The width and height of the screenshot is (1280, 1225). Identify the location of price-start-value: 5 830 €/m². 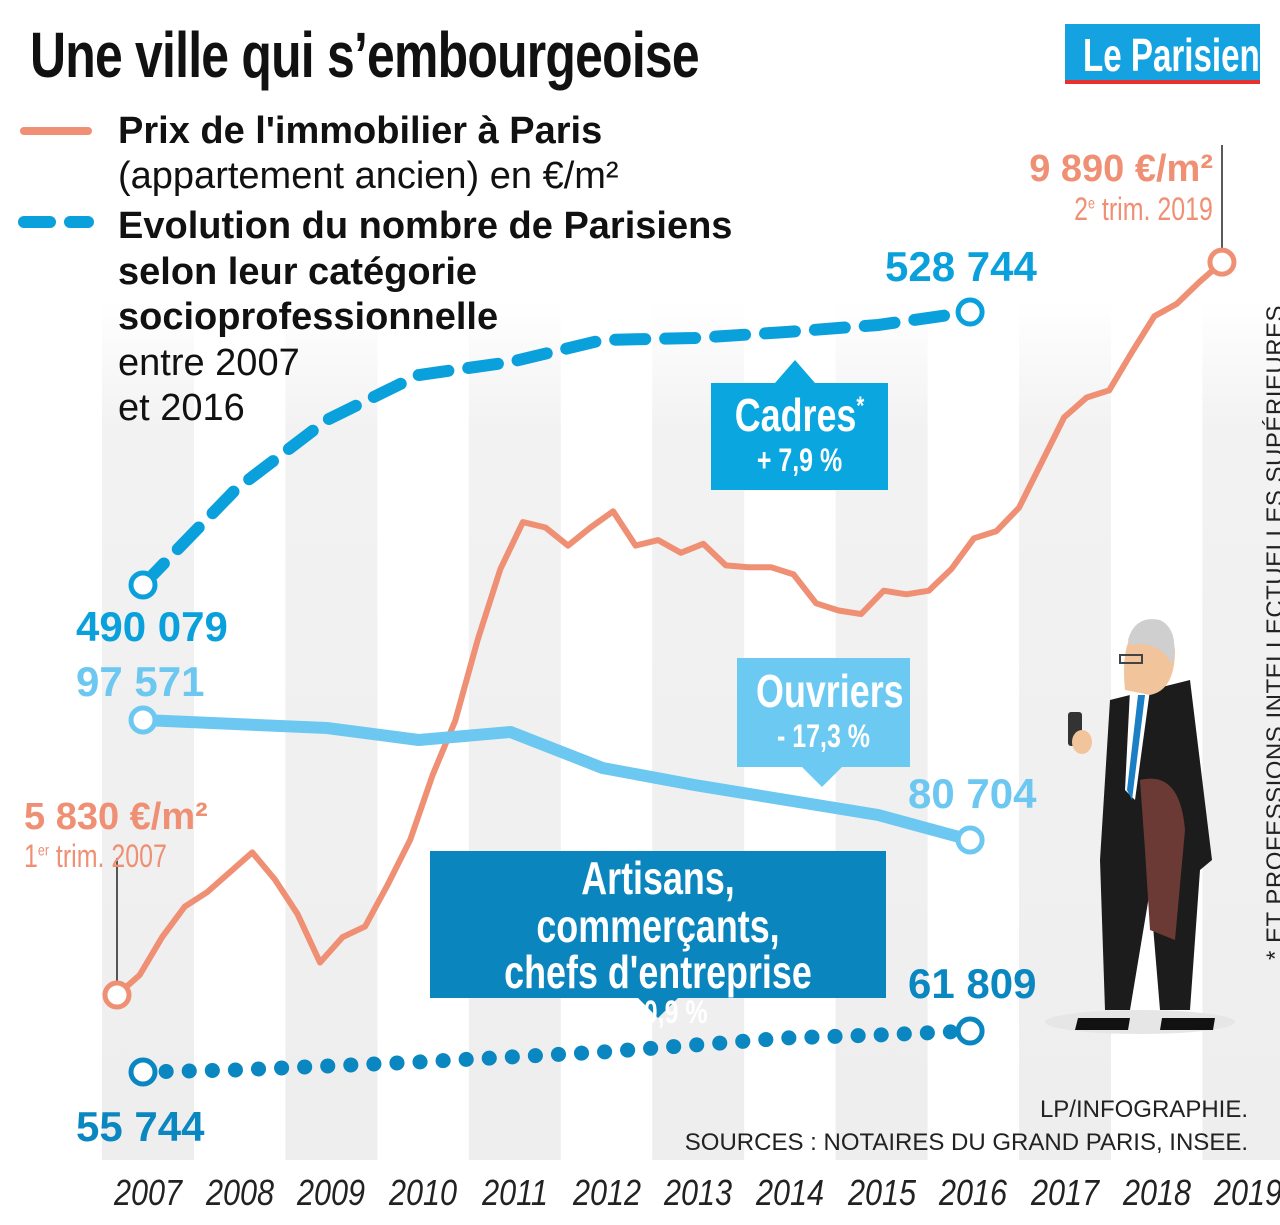
(116, 817).